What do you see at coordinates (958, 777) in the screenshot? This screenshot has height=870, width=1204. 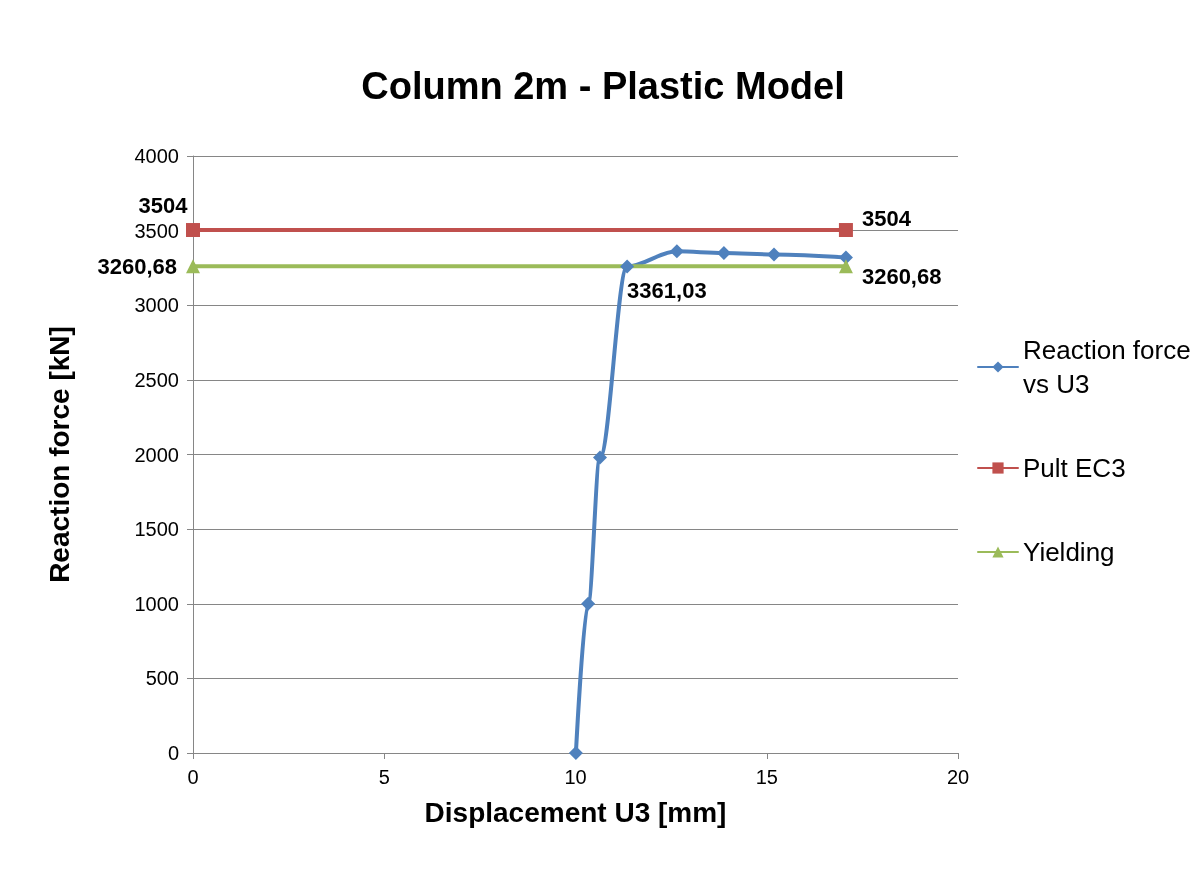 I see `x-tick-label: 20` at bounding box center [958, 777].